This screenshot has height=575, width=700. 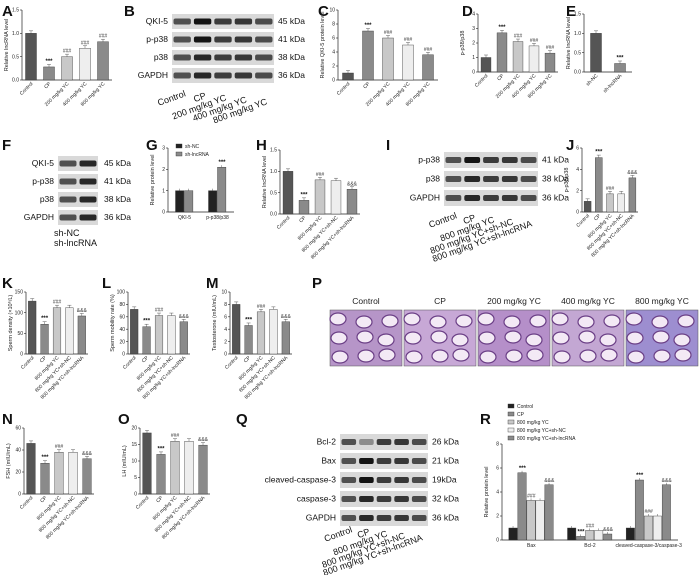 I want to click on y-tick-label: 0.5, so click(x=577, y=53).